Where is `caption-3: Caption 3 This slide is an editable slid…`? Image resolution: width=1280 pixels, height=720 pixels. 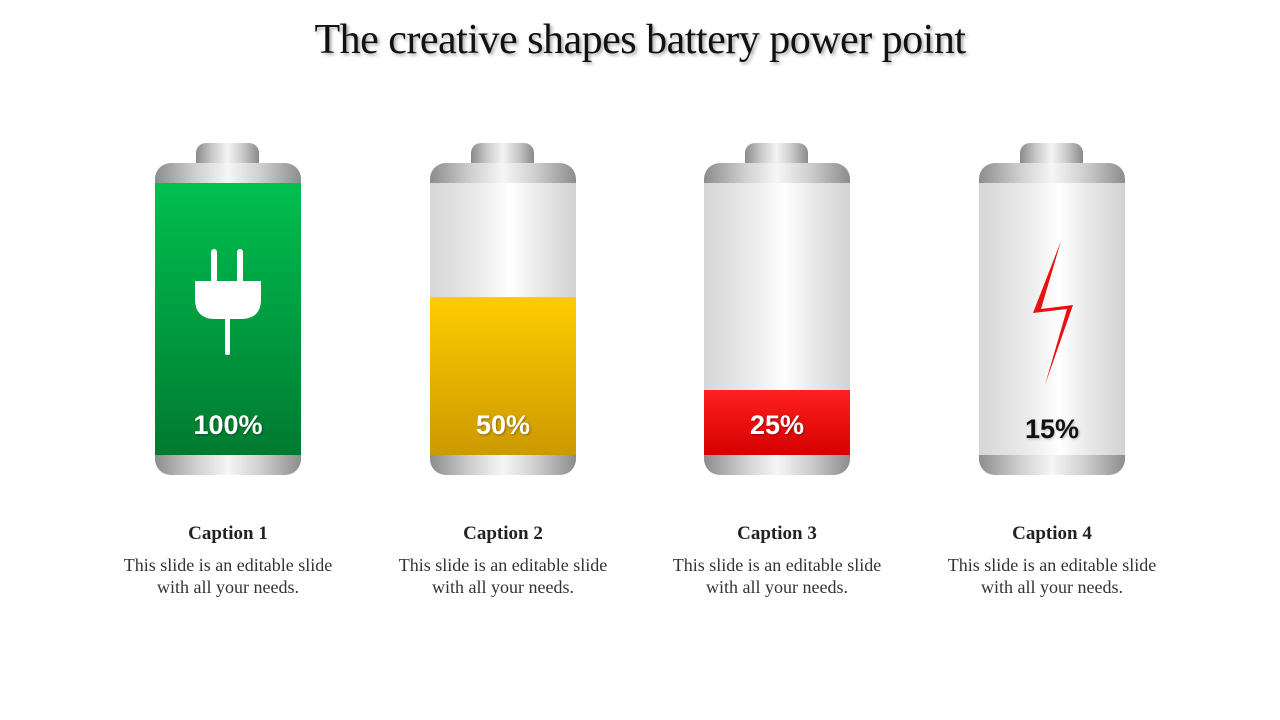 caption-3: Caption 3 This slide is an editable slid… is located at coordinates (777, 560).